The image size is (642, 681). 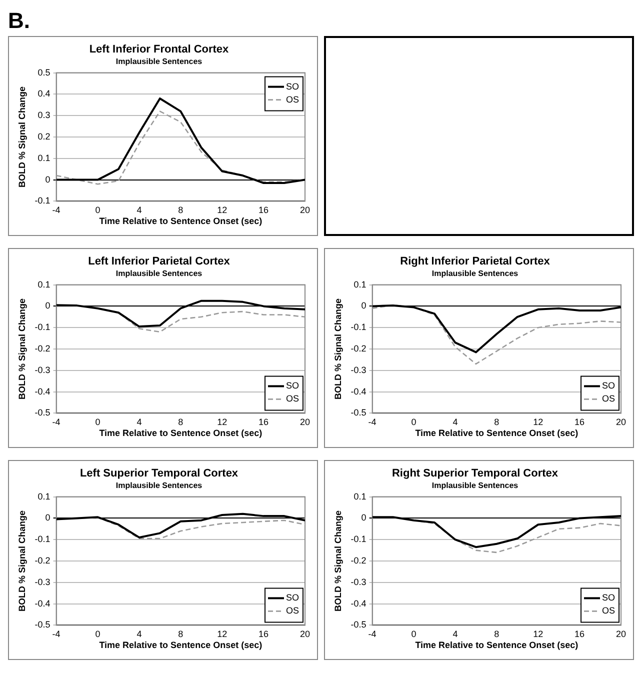 What do you see at coordinates (496, 334) in the screenshot?
I see `line-series` at bounding box center [496, 334].